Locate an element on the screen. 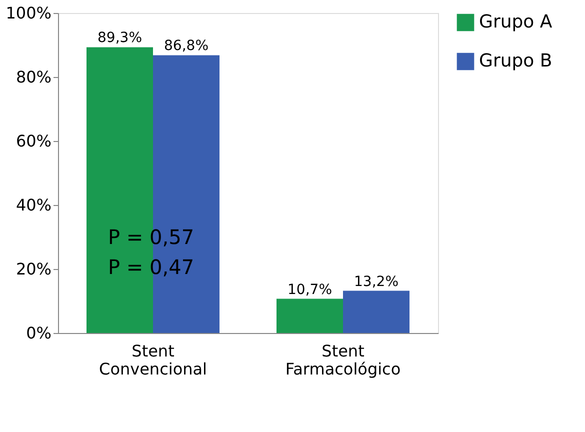 Image resolution: width=585 pixels, height=432 pixels. legend-label: Grupo A is located at coordinates (516, 22).